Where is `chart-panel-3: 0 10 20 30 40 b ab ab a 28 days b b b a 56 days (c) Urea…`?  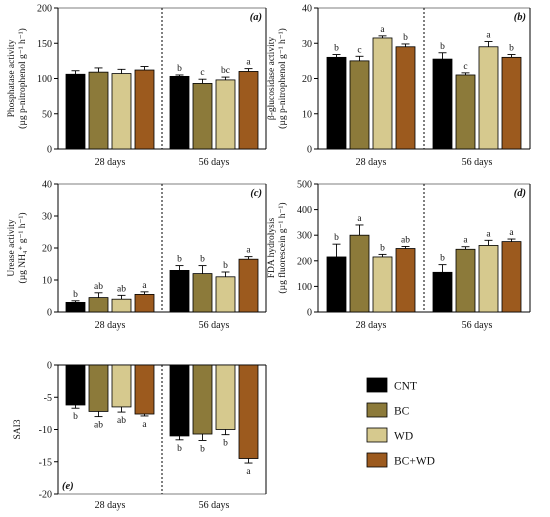 chart-panel-3: 0 10 20 30 40 b ab ab a 28 days b b b a 56 days (c) Urea… is located at coordinates (137, 255).